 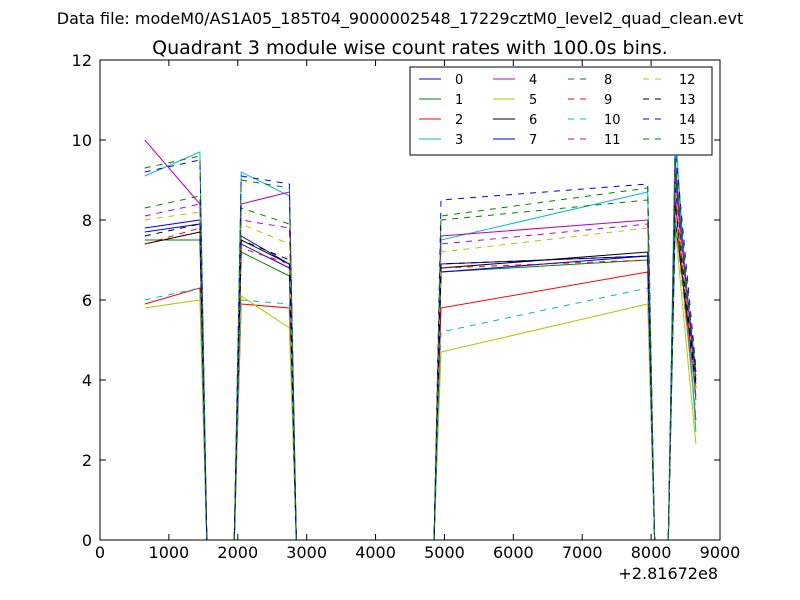 I want to click on x-offset-label: +2.81672e8, so click(x=668, y=573).